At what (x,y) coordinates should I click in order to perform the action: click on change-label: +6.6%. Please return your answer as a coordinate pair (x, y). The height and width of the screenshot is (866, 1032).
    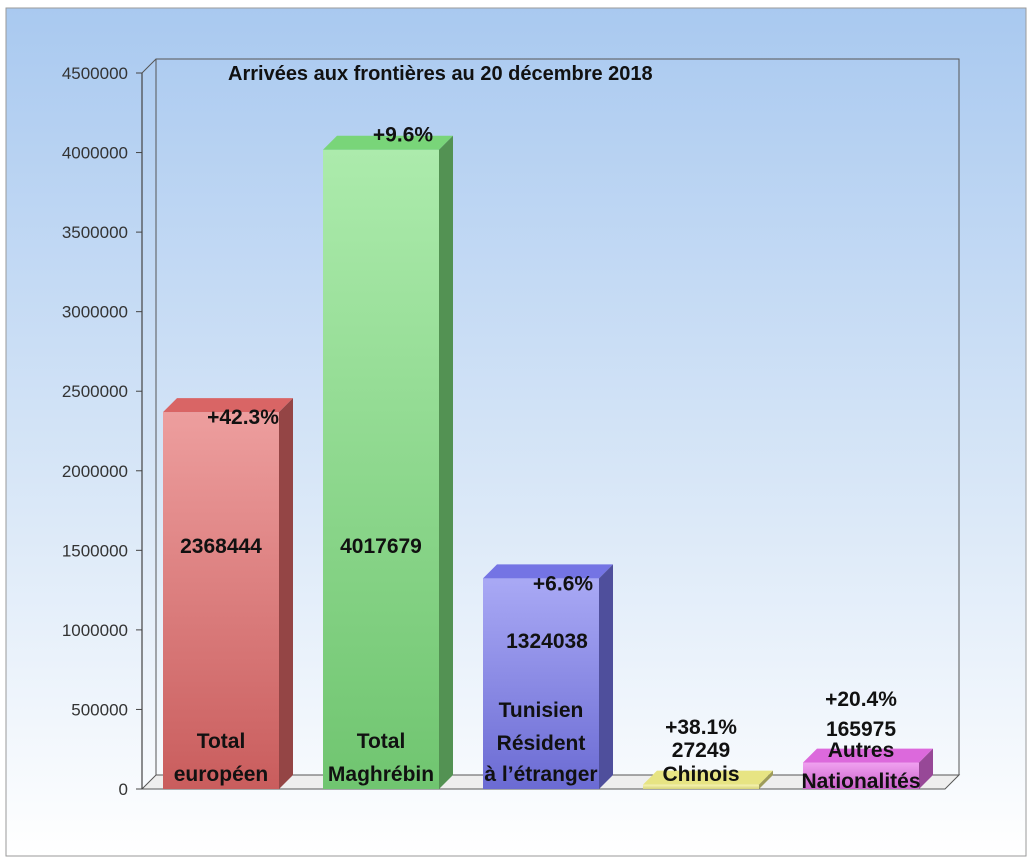
    Looking at the image, I should click on (563, 583).